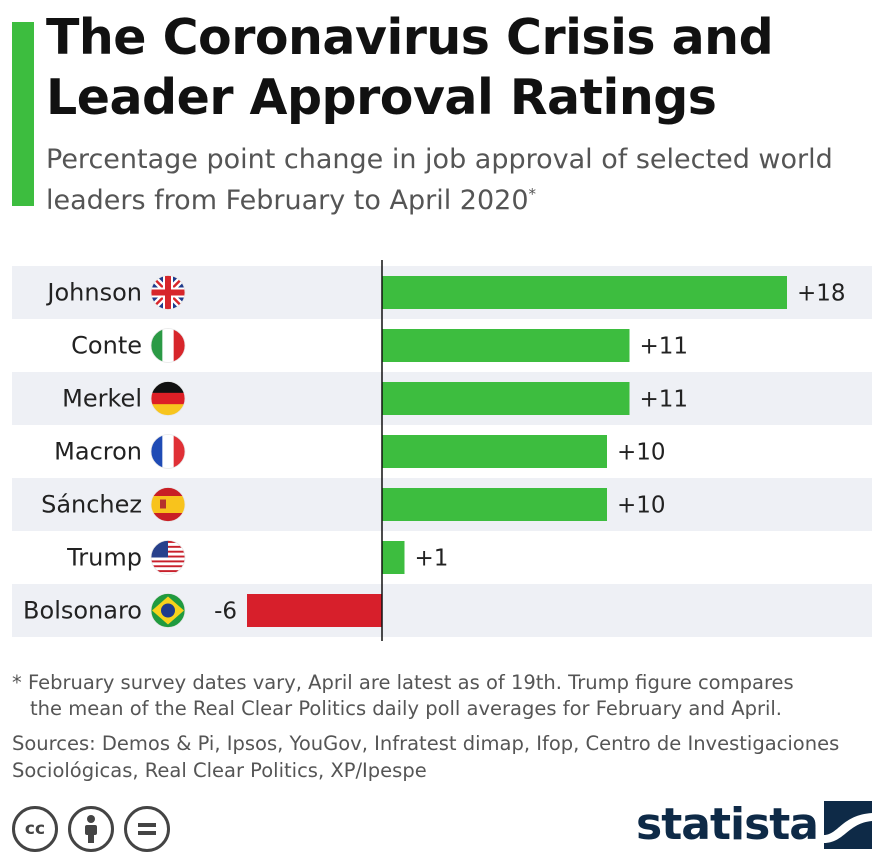 Image resolution: width=884 pixels, height=864 pixels. Describe the element at coordinates (360, 451) in the screenshot. I see `chart-row: +10 Macron` at that location.